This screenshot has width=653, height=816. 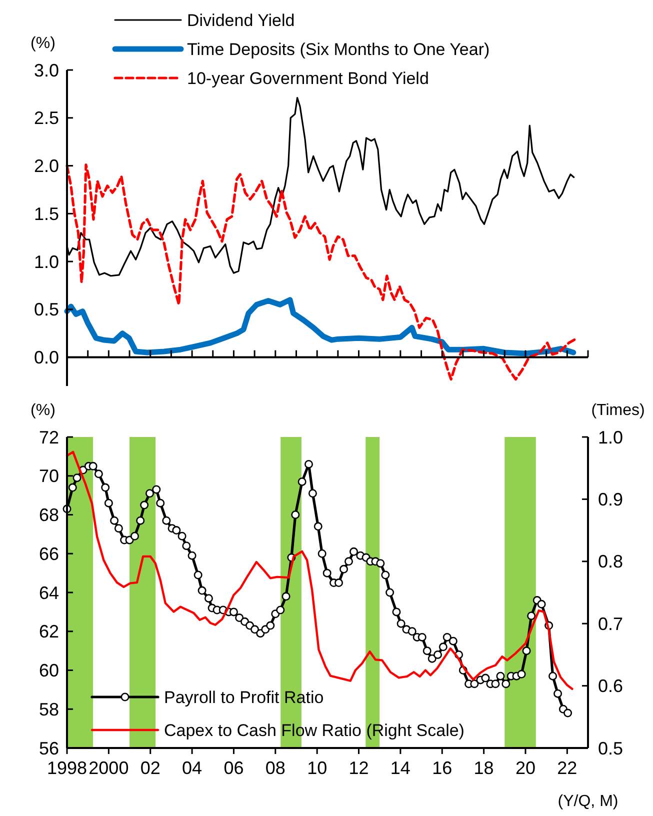 What do you see at coordinates (358, 768) in the screenshot?
I see `x-tick-label: 12` at bounding box center [358, 768].